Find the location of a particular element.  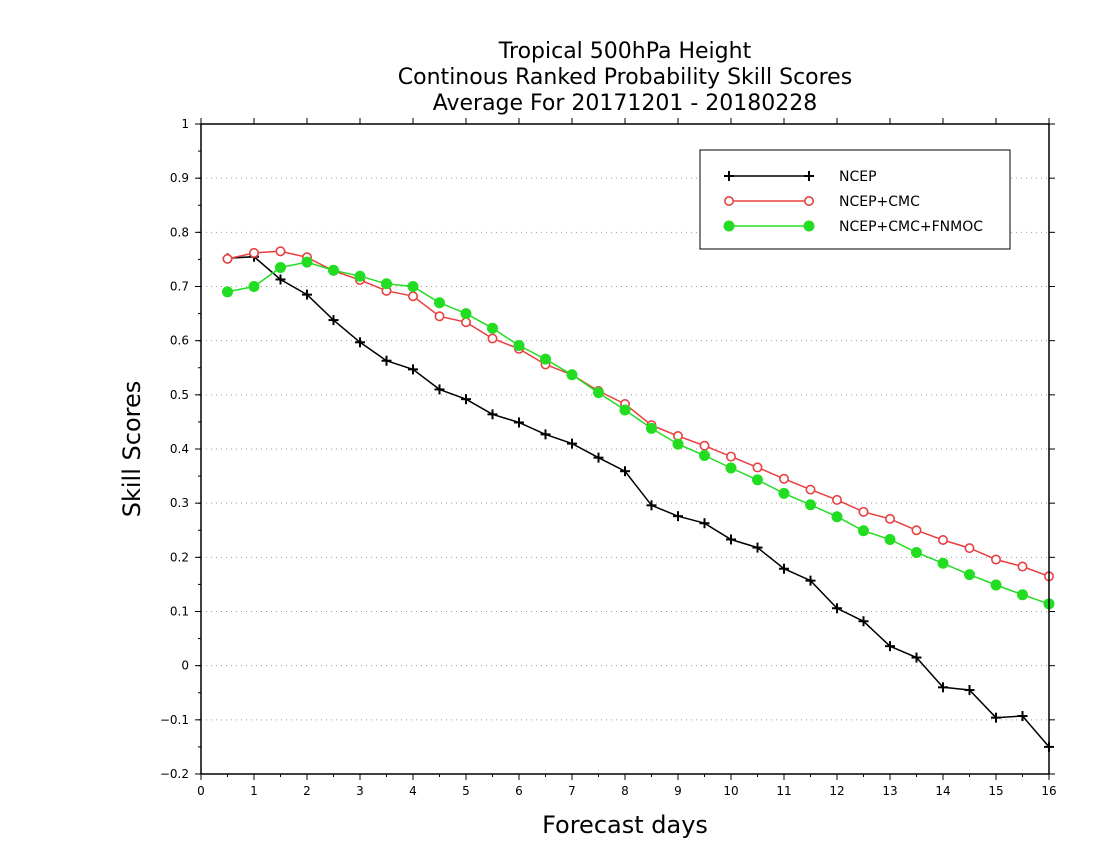

y-axis-title: Skill Scores is located at coordinates (132, 449).